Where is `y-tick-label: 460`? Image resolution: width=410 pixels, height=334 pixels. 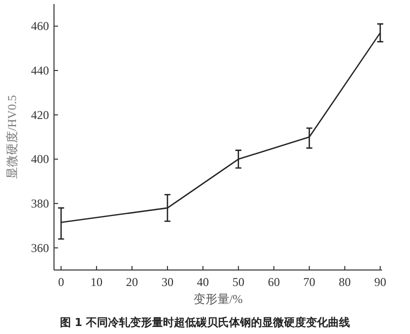
y-tick-label: 460 is located at coordinates (40, 26).